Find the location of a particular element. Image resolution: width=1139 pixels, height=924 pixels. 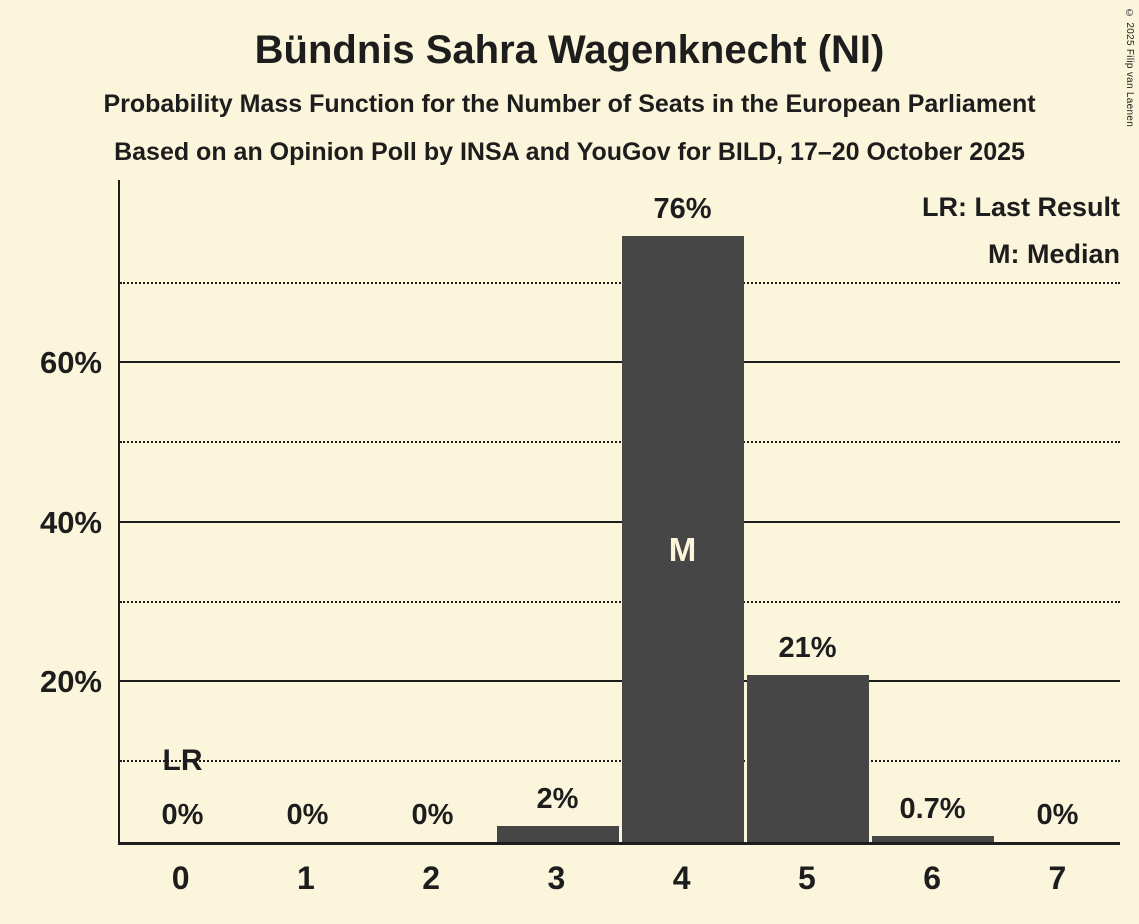

x-axis-label-seat-1: 1 is located at coordinates (305, 878).